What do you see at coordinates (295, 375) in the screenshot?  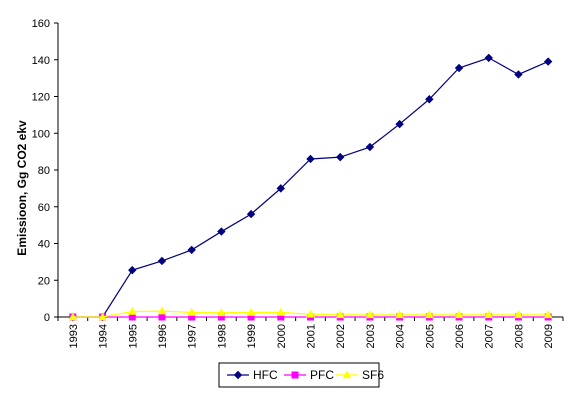 I see `legend-marker-pfc` at bounding box center [295, 375].